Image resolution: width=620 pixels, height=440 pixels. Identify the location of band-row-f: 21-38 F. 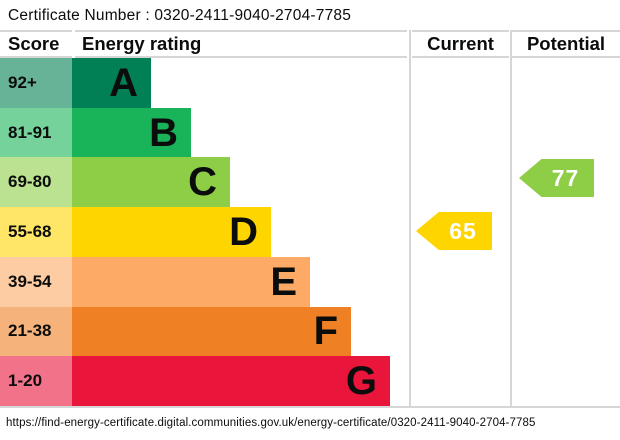
(203, 331).